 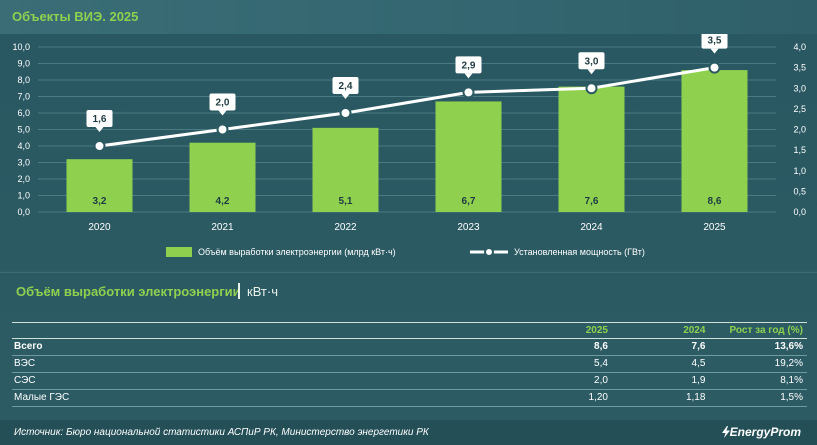 What do you see at coordinates (75, 16) in the screenshot?
I see `page-title: Объекты ВИЭ. 2025` at bounding box center [75, 16].